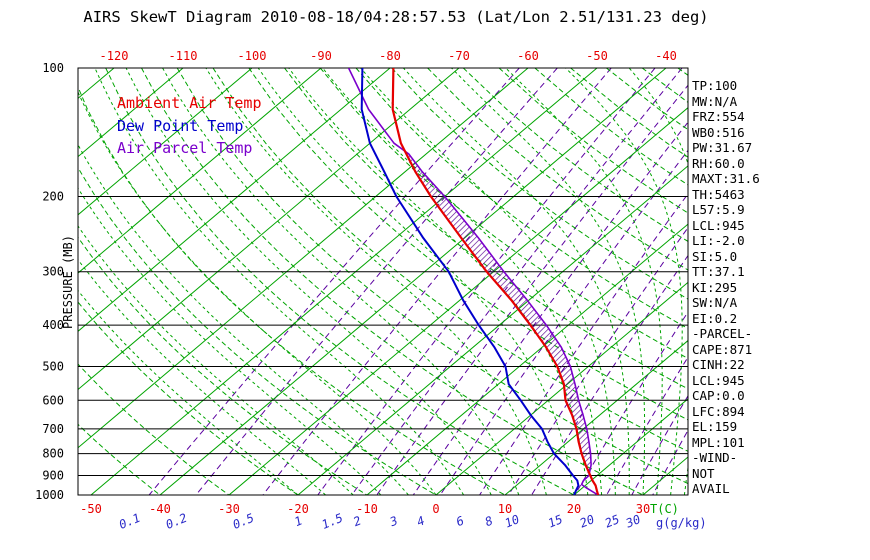 The image size is (870, 560). Describe the element at coordinates (367, 509) in the screenshot. I see `bottom-temp-tick-label: -10` at that location.